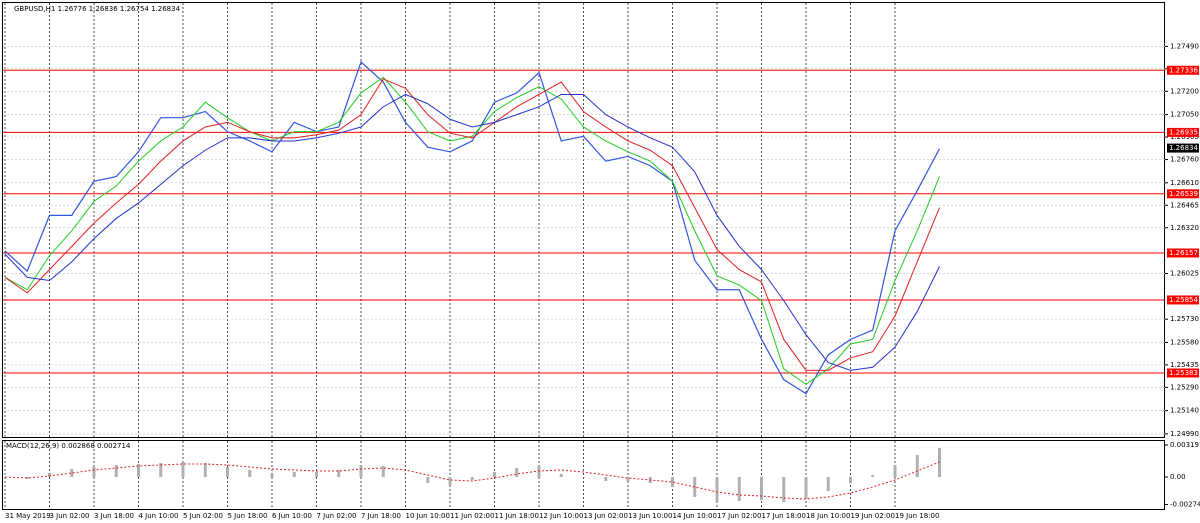  Describe the element at coordinates (695, 516) in the screenshot. I see `x-tick-label: 14 Jun 10:00` at that location.